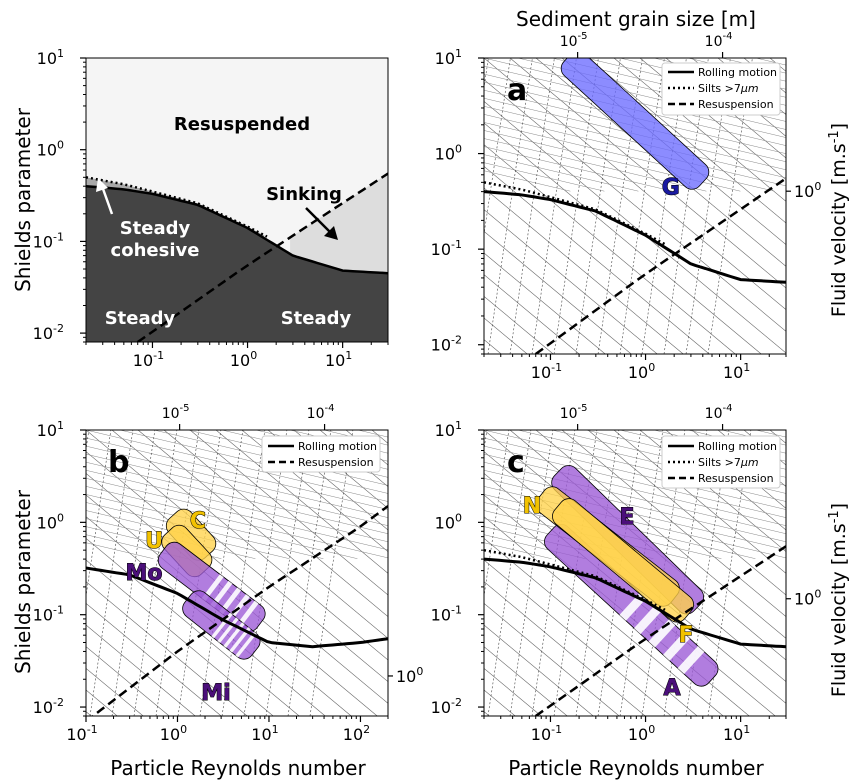 The height and width of the screenshot is (781, 858). What do you see at coordinates (316, 318) in the screenshot?
I see `label-steady-right: Steady` at bounding box center [316, 318].